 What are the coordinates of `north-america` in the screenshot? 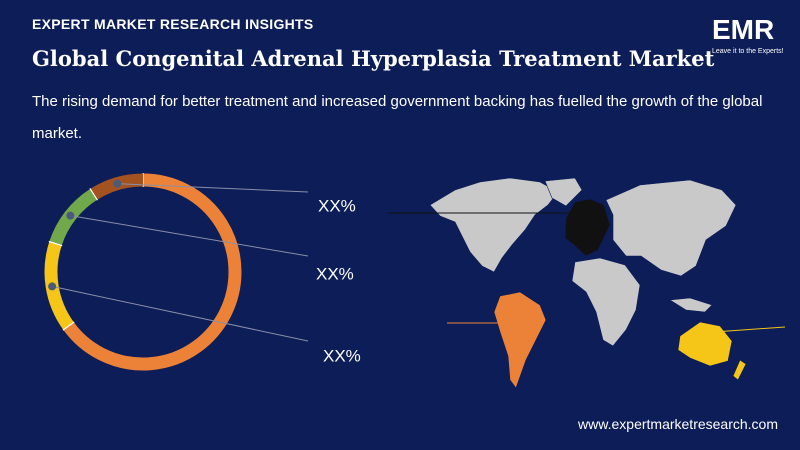 It's located at (494, 225).